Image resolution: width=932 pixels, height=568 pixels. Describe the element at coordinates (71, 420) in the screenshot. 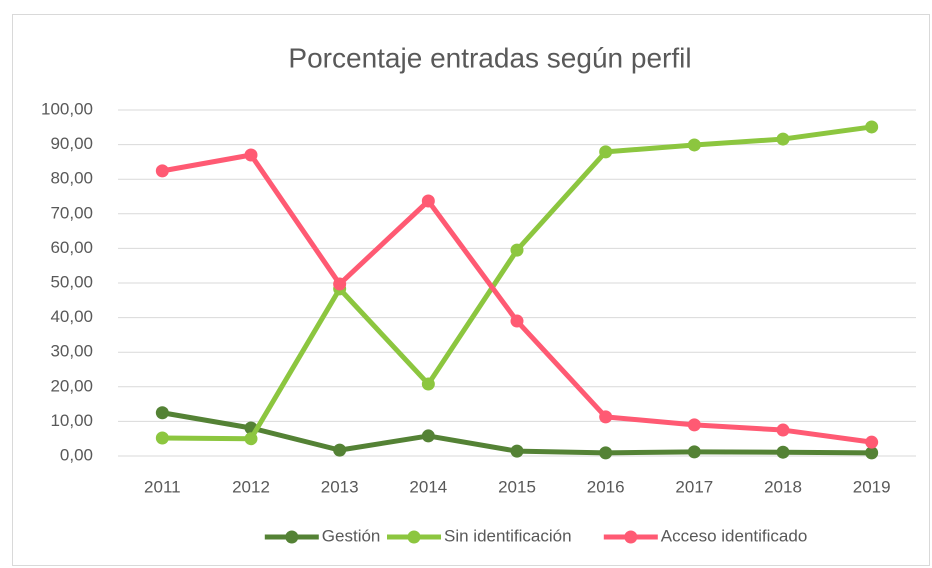

I see `y-tick-label: 10,00` at that location.